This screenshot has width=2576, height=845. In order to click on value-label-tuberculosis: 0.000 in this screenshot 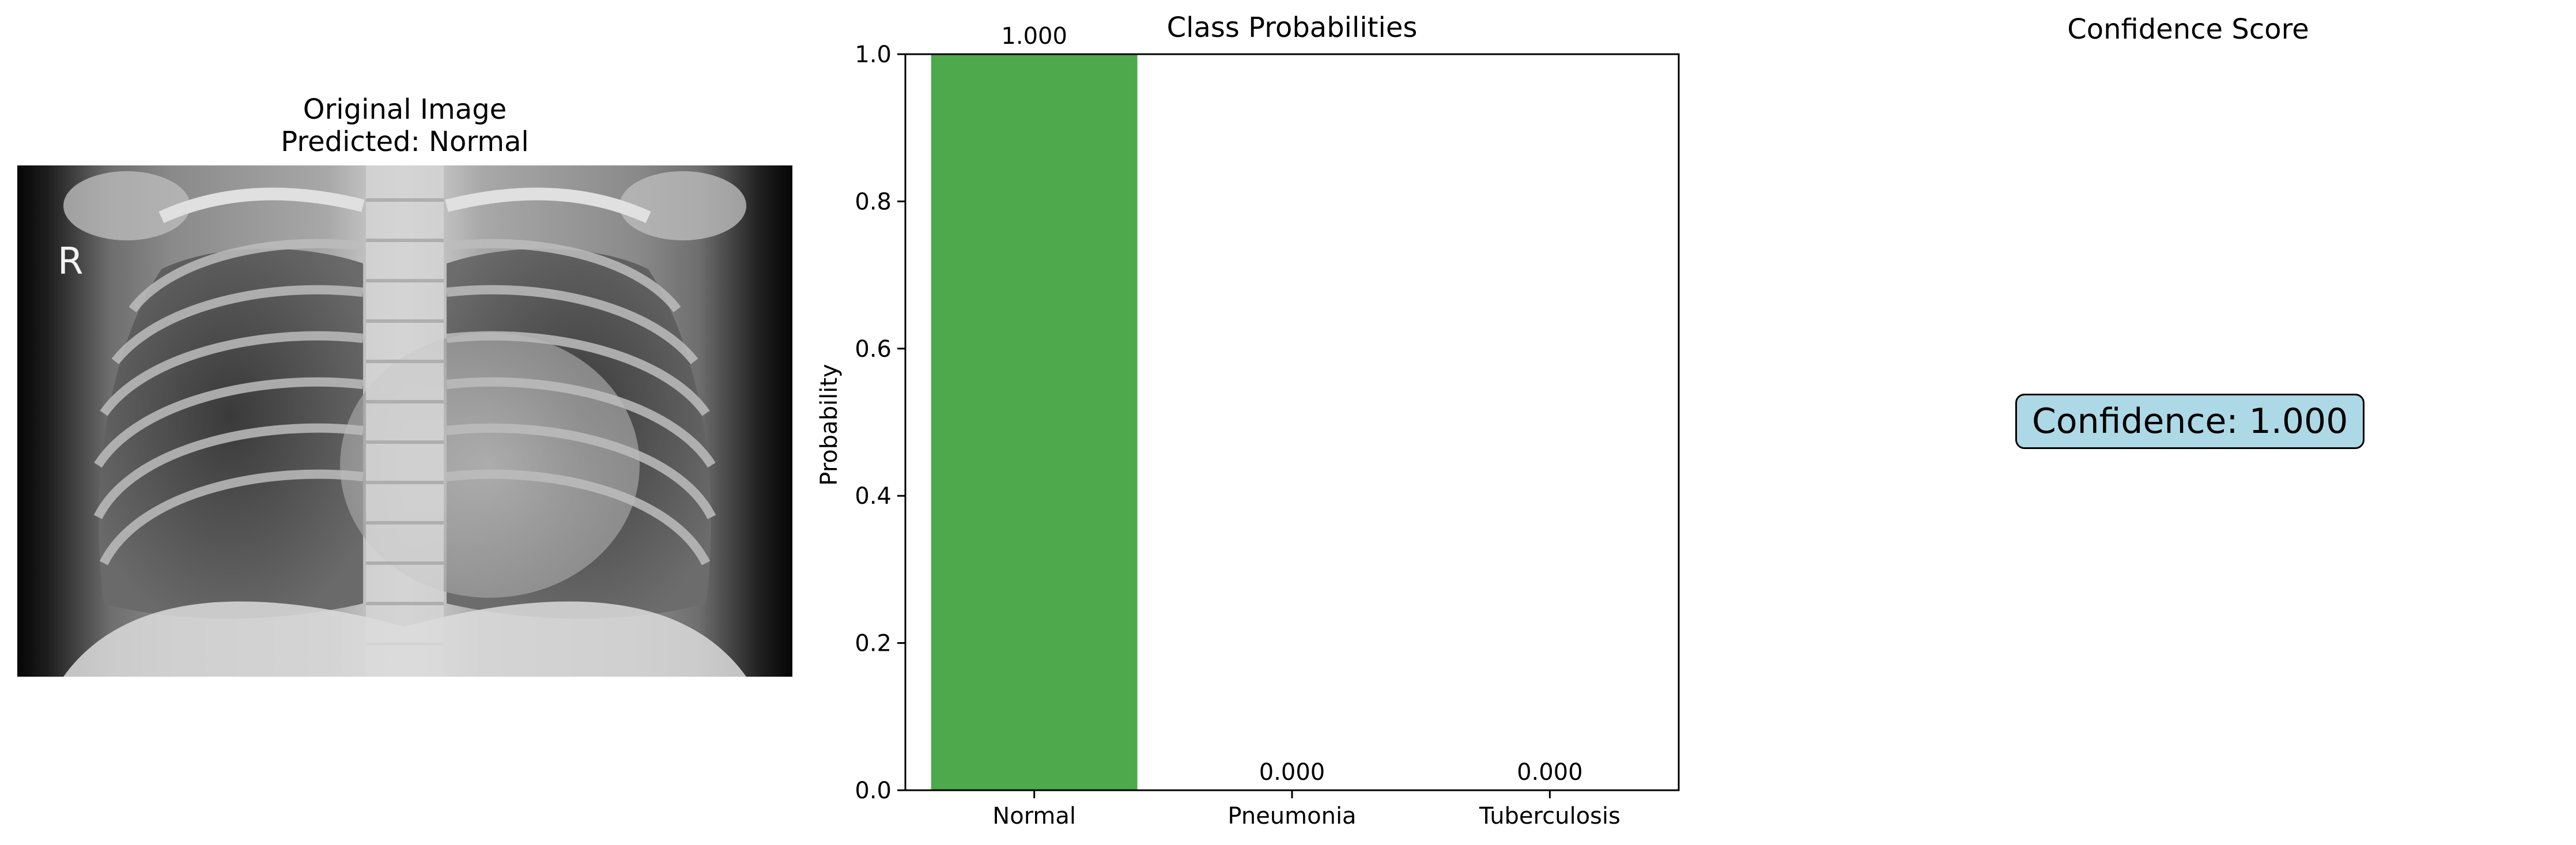, I will do `click(1550, 772)`.